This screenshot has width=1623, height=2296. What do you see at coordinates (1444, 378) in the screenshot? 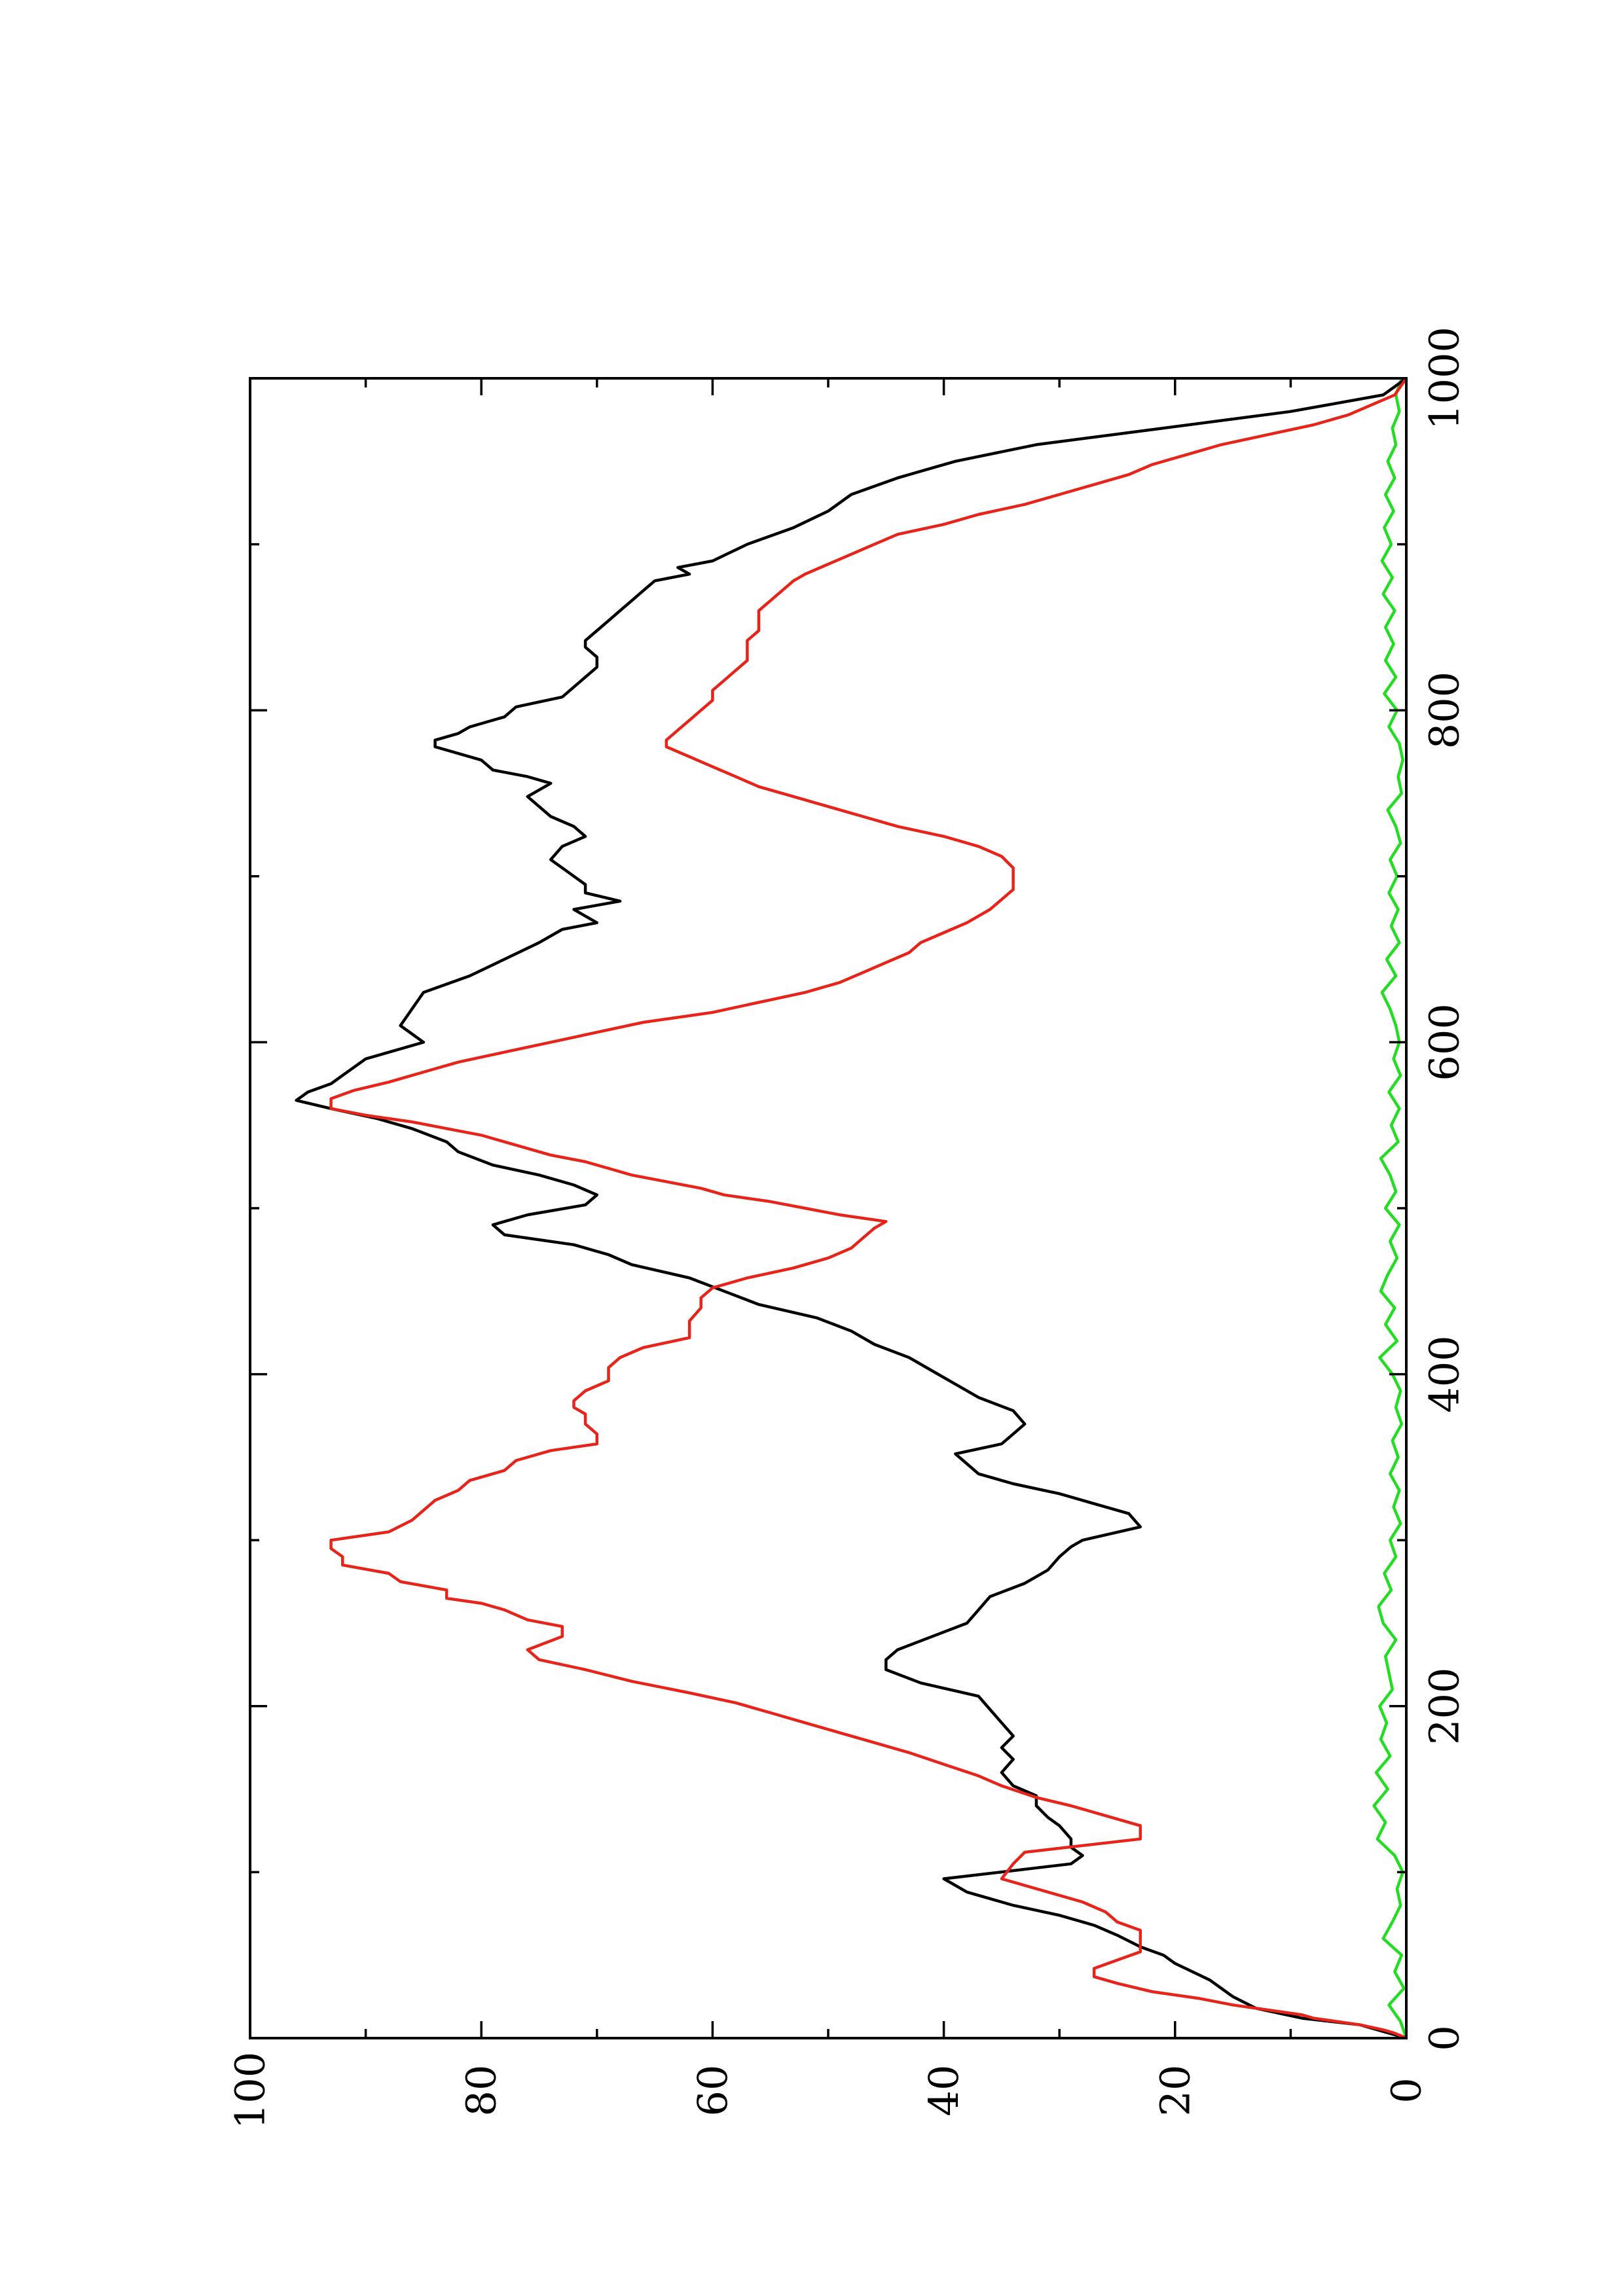
I see `x-tick-label: 1000` at bounding box center [1444, 378].